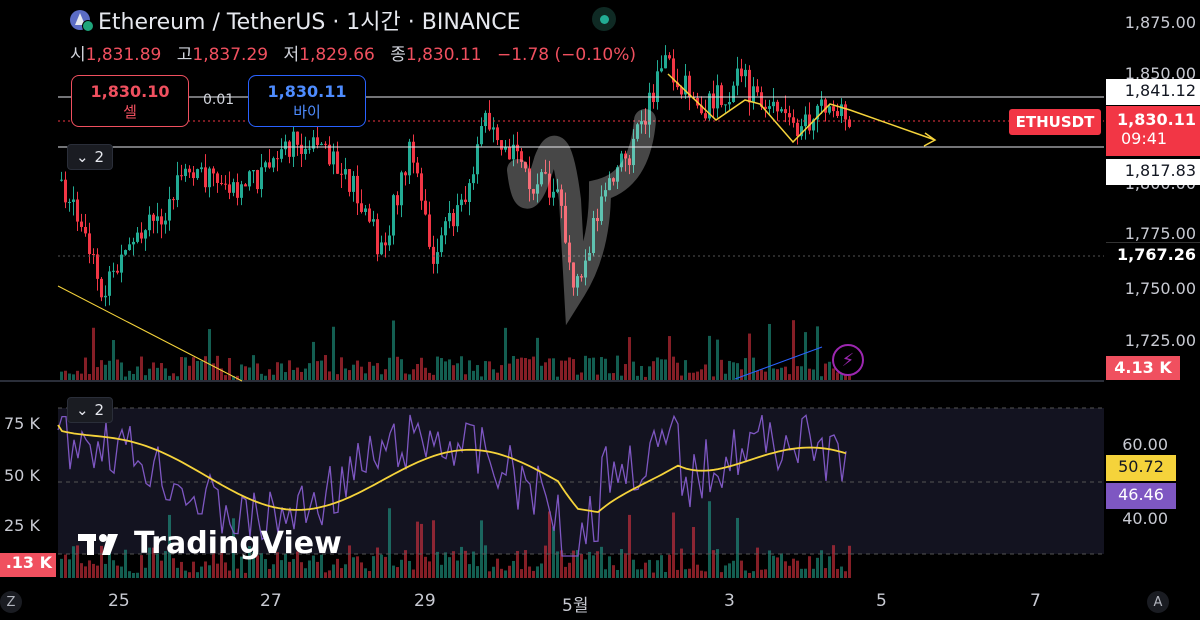 The height and width of the screenshot is (620, 1200). What do you see at coordinates (848, 360) in the screenshot?
I see `lightning-icon: ⚡` at bounding box center [848, 360].